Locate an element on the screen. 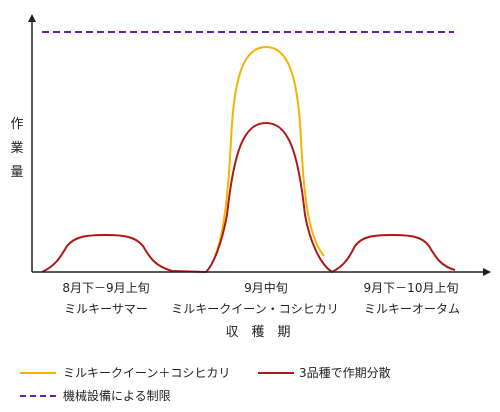 Image resolution: width=500 pixels, height=412 pixels. period-date-3: 9月下－10月上旬 is located at coordinates (411, 288).